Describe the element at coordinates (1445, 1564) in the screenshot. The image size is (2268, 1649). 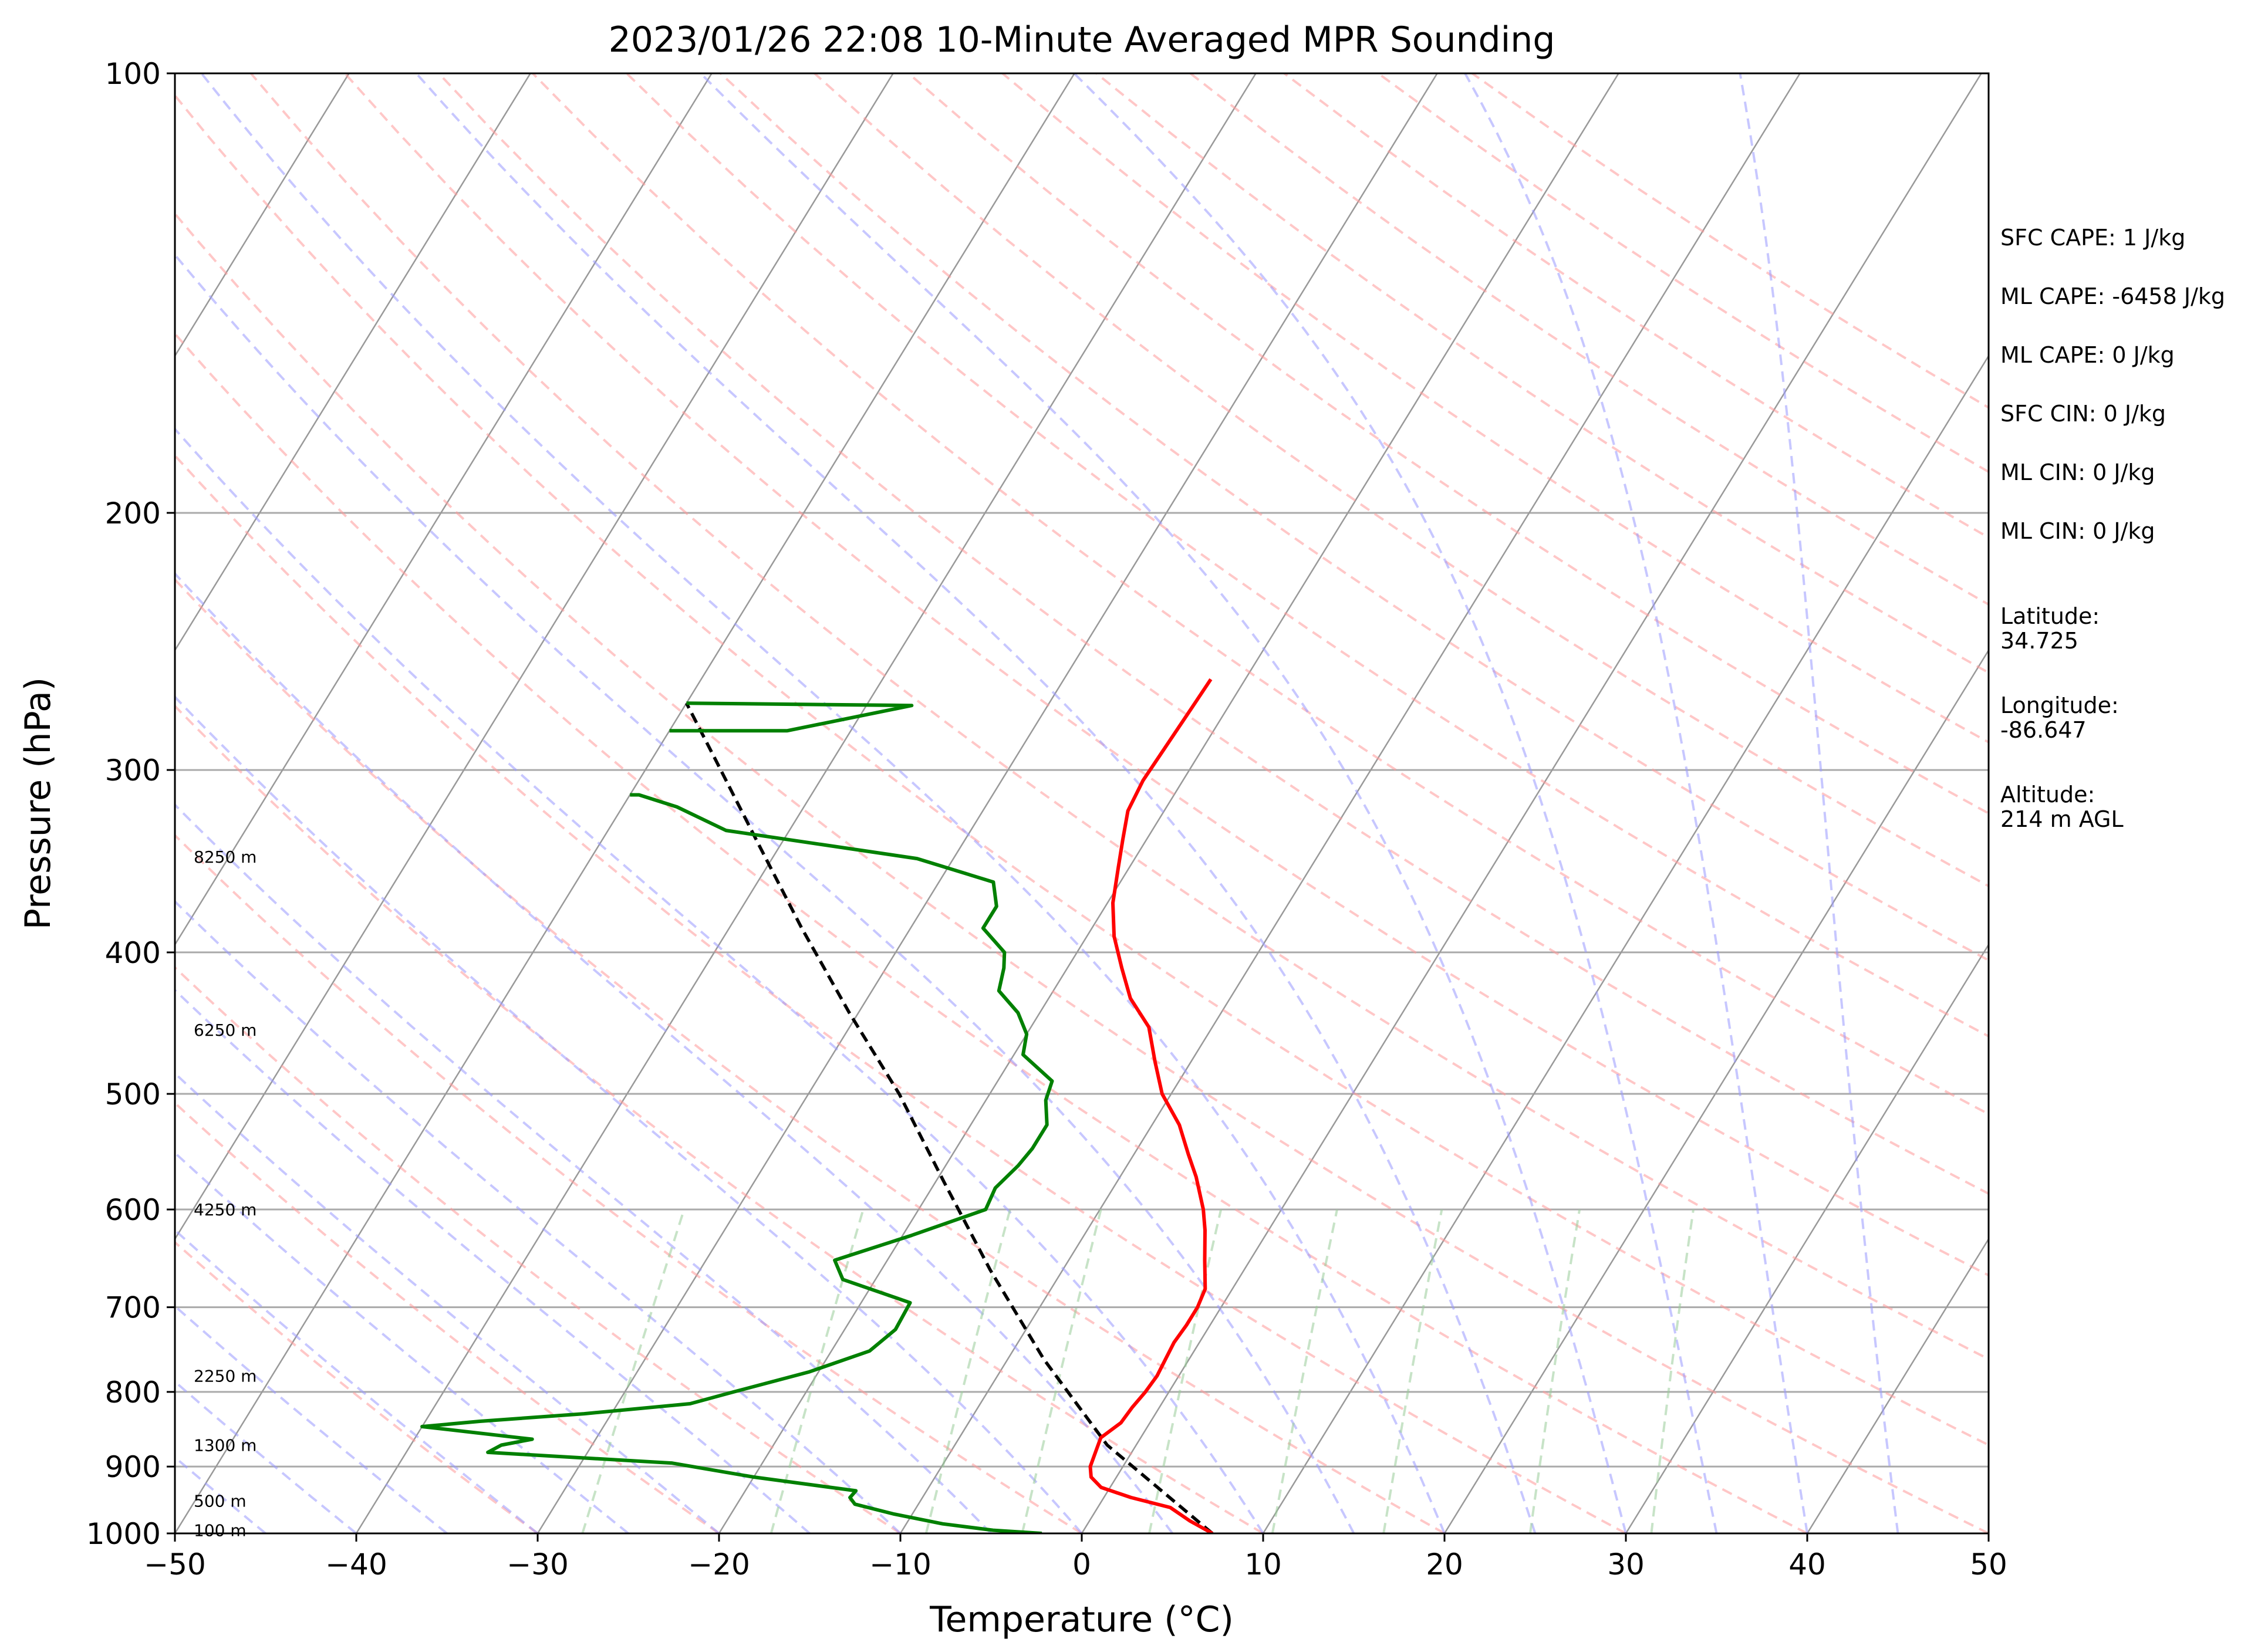
I see `x-tick-label: 20` at that location.